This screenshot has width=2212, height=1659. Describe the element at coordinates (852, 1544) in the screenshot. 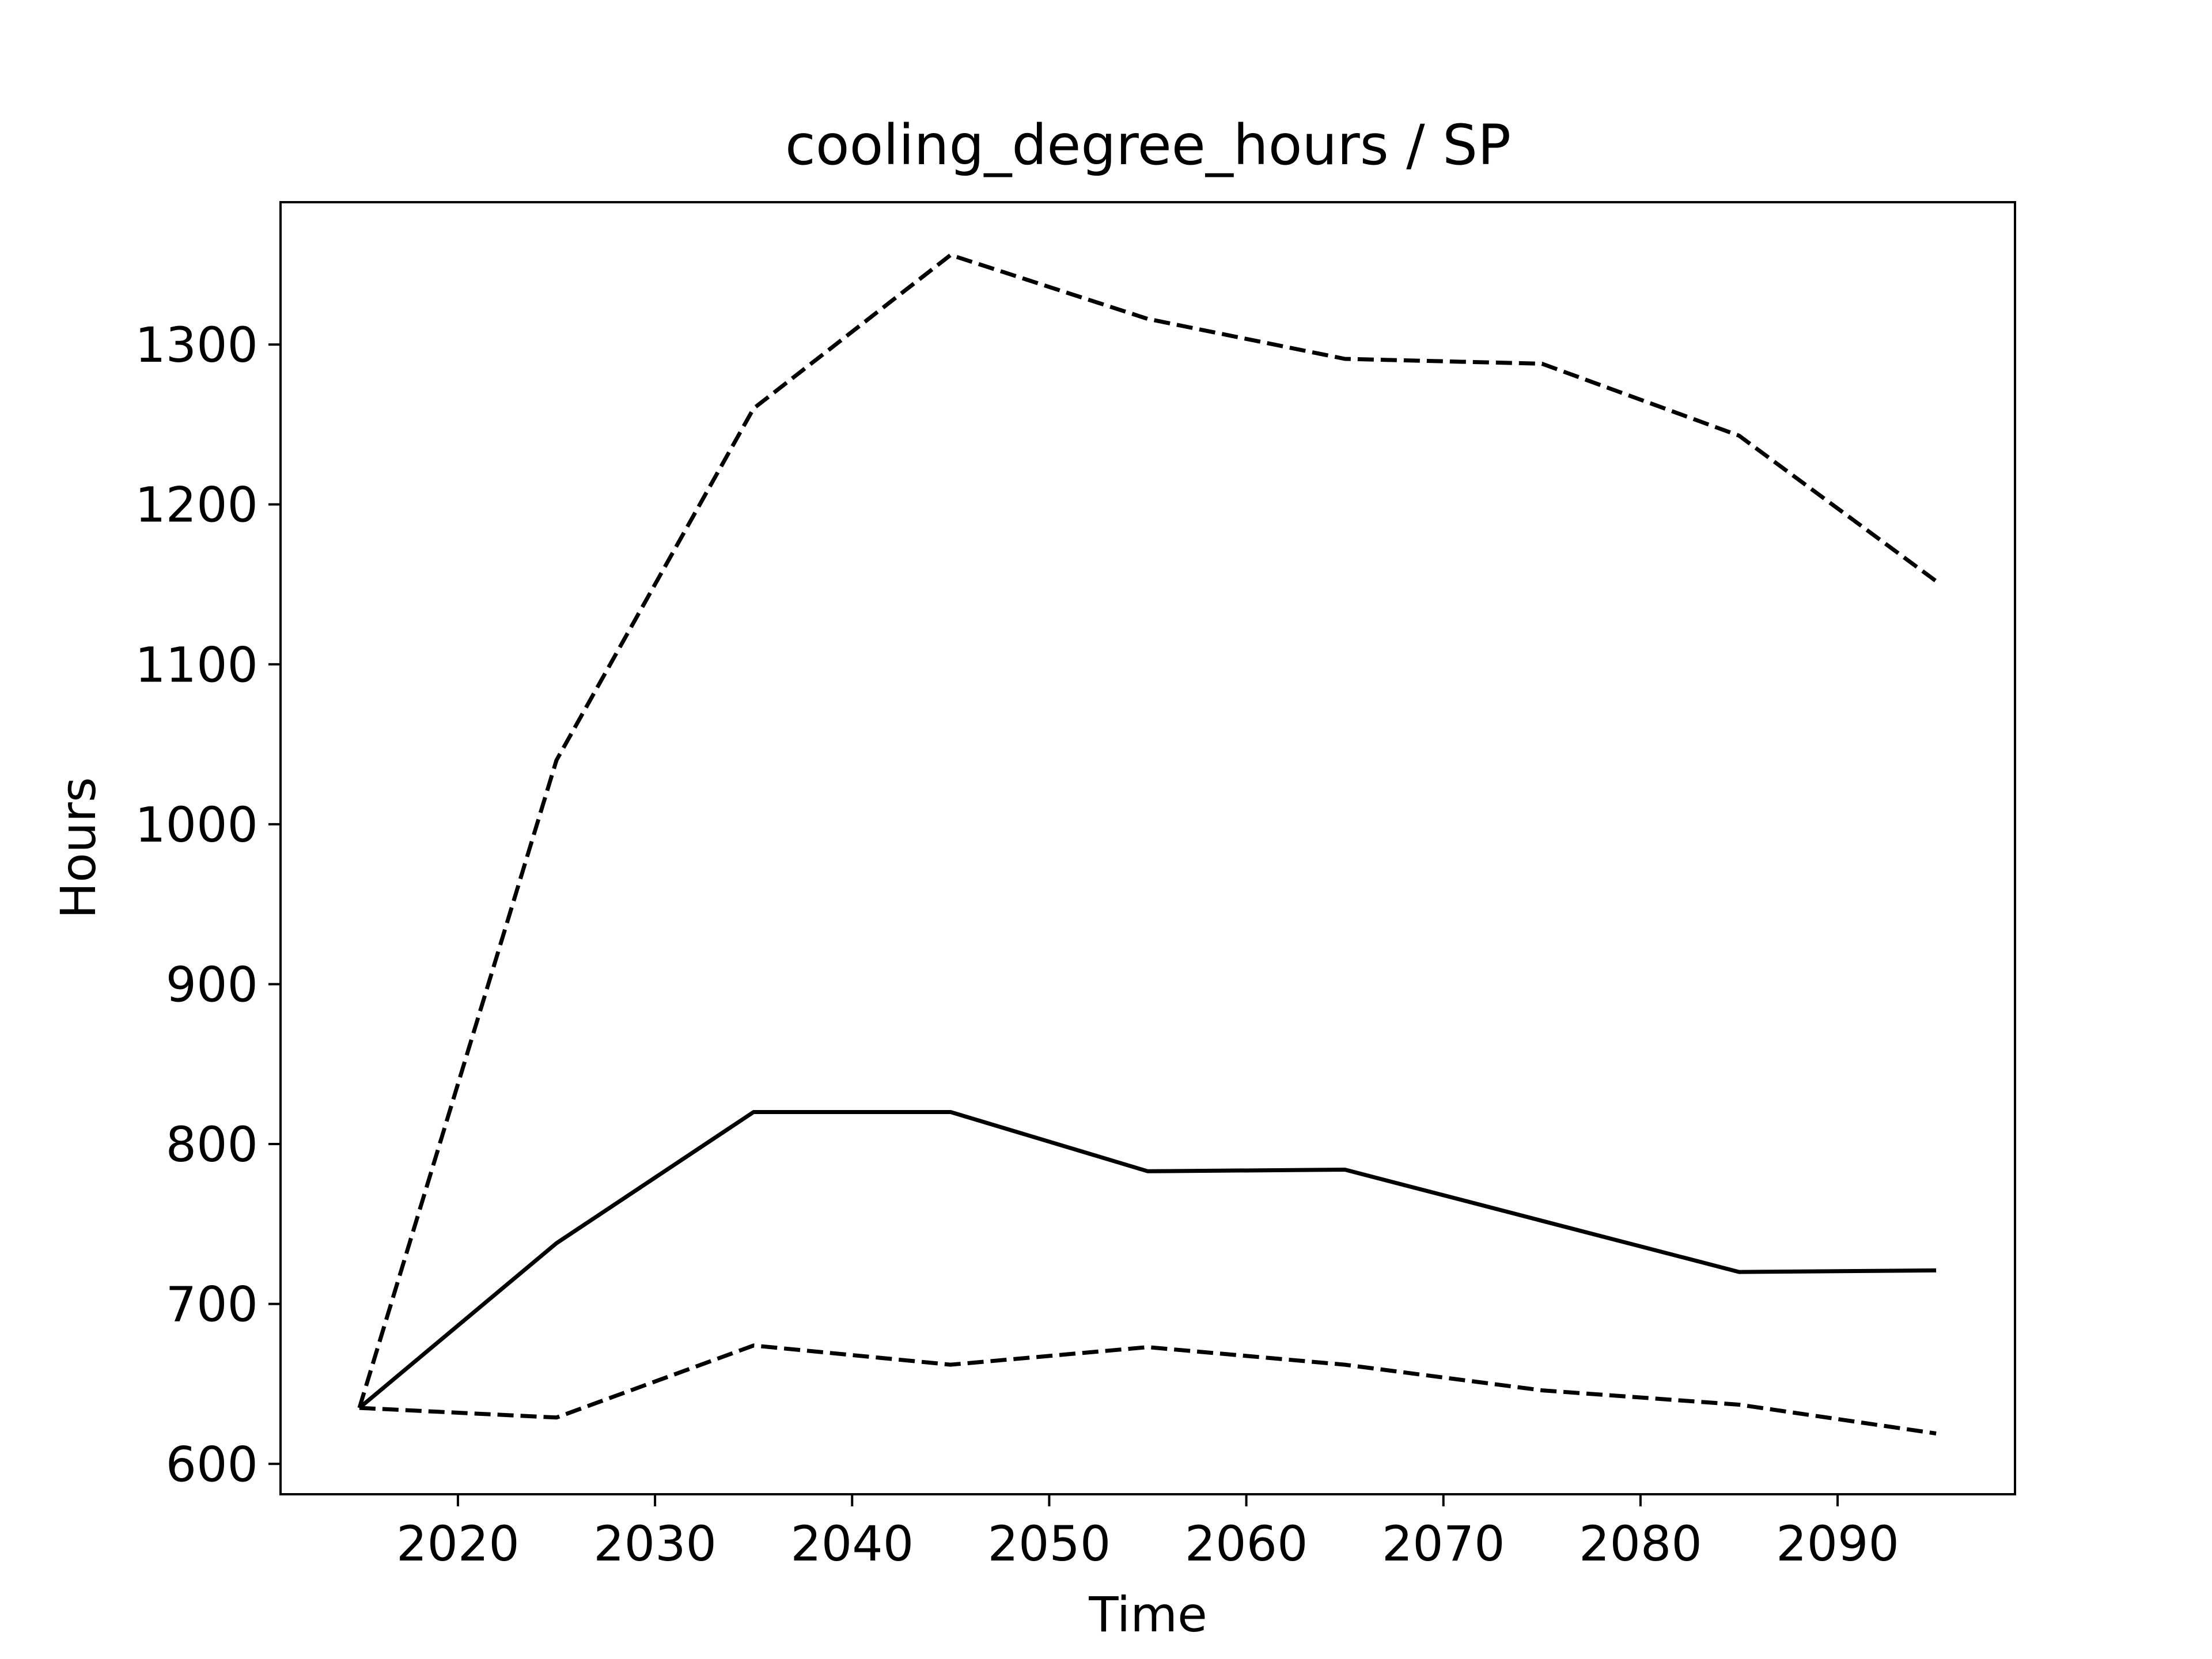

I see `x-tick-label: 2040` at that location.